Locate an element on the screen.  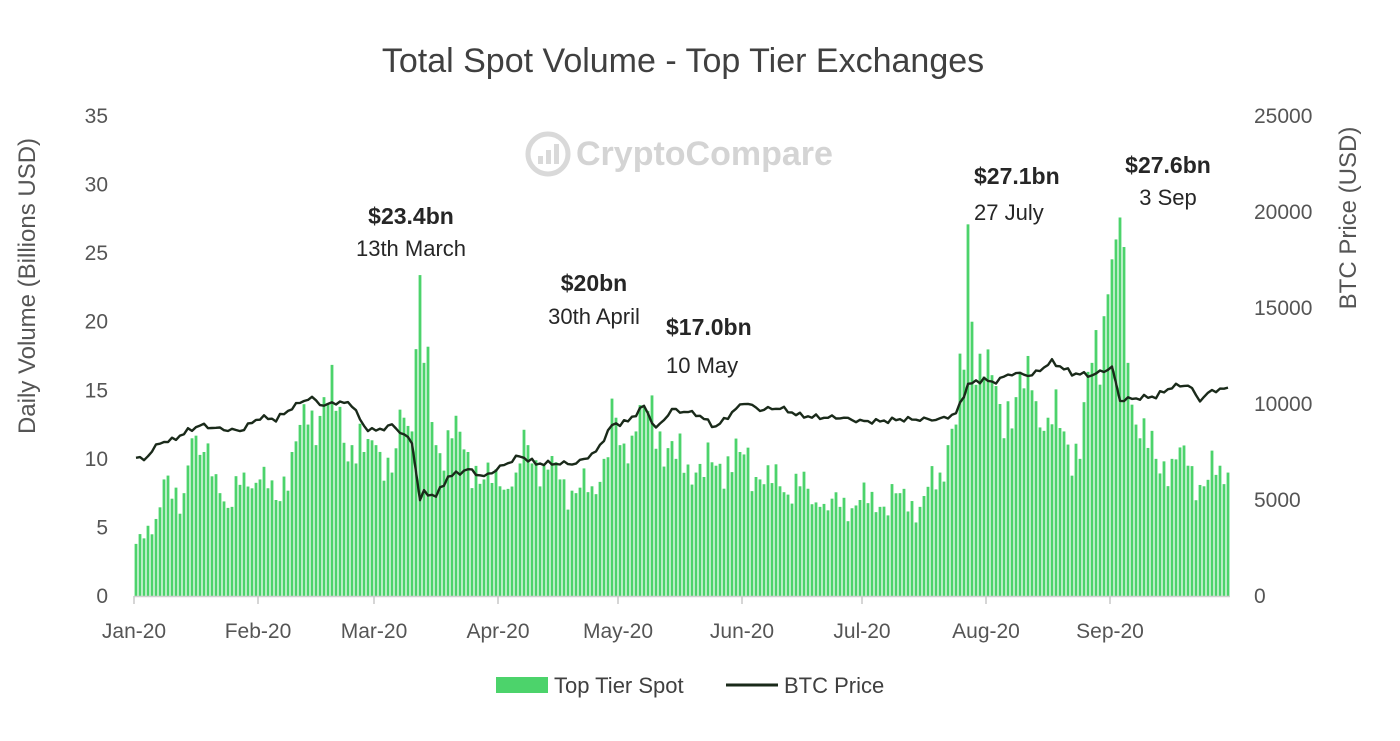
watermark-logo-icon is located at coordinates (548, 154).